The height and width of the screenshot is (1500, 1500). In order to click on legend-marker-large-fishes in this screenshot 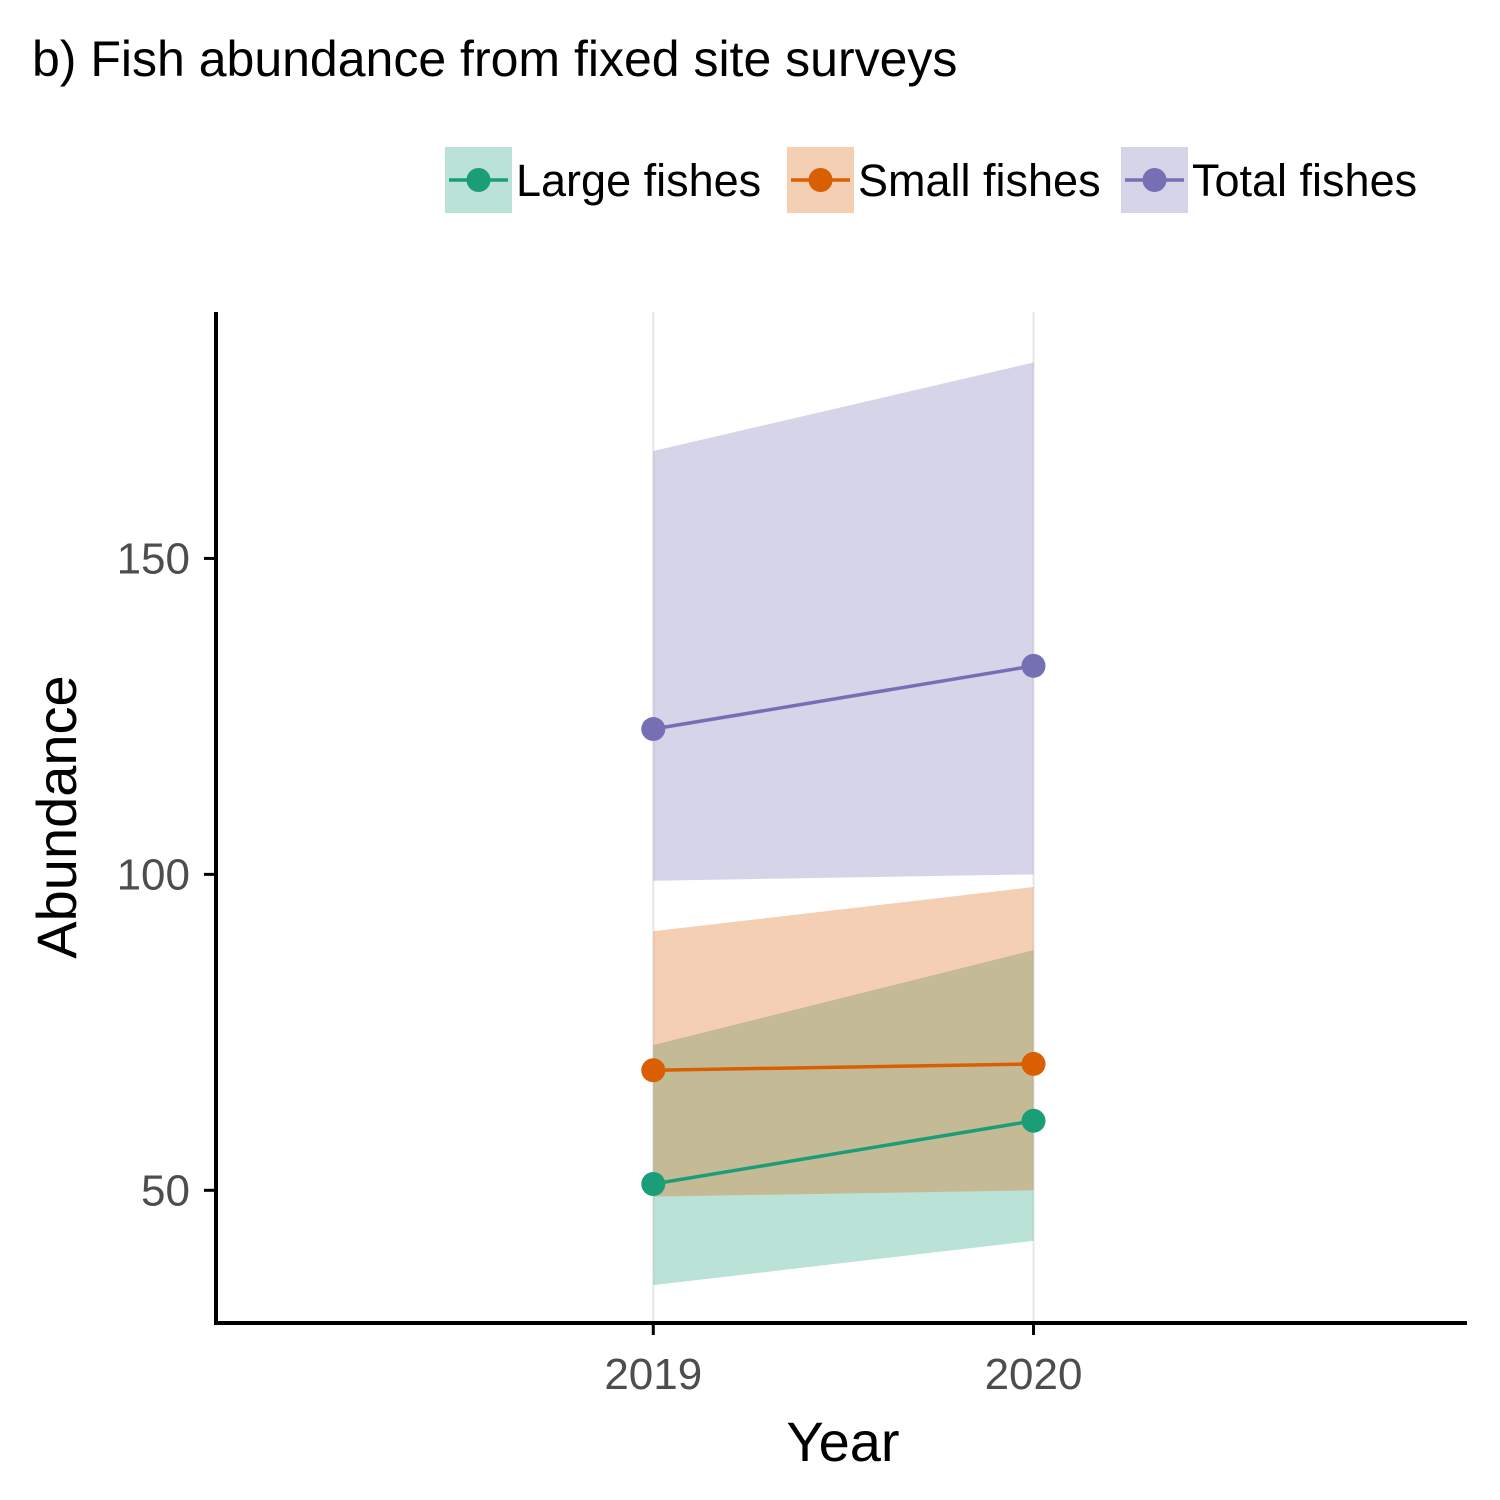, I will do `click(478, 180)`.